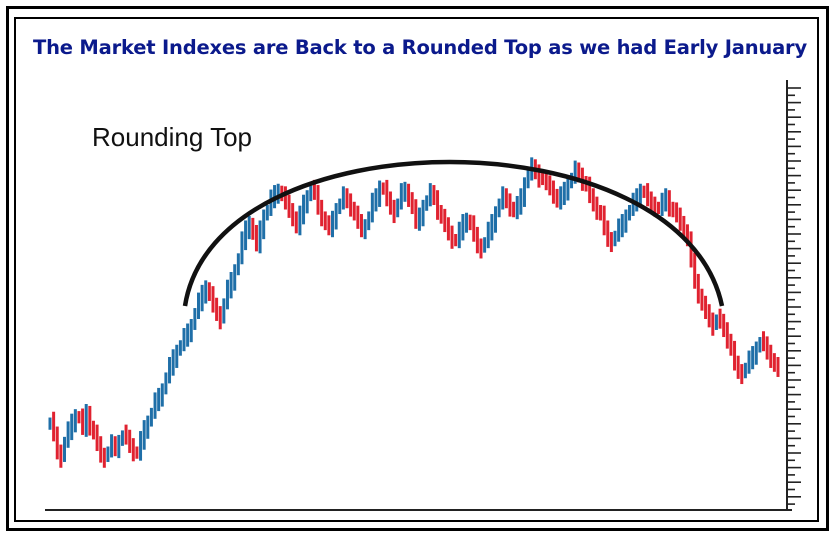  I want to click on y-axis-ticks, so click(794, 296).